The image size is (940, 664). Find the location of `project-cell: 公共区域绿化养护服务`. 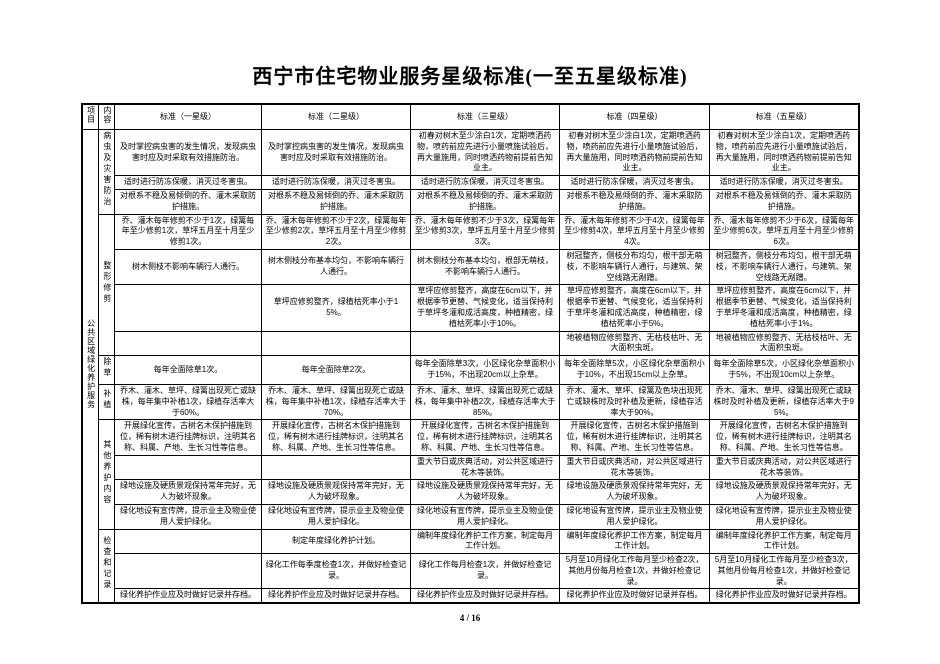

project-cell: 公共区域绿化养护服务 is located at coordinates (90, 366).